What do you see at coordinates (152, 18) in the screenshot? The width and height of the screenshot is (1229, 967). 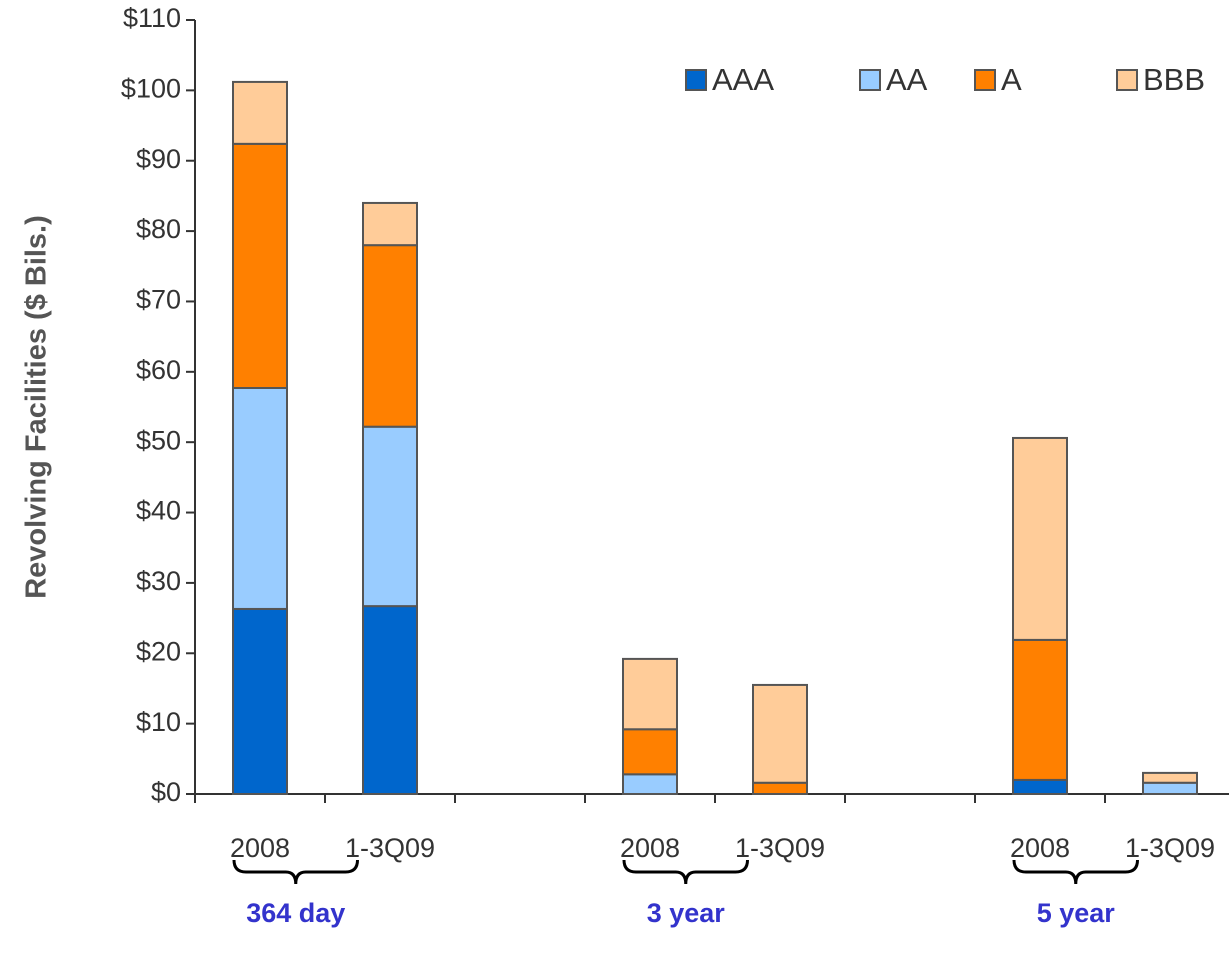 I see `y-tick-label: $110` at bounding box center [152, 18].